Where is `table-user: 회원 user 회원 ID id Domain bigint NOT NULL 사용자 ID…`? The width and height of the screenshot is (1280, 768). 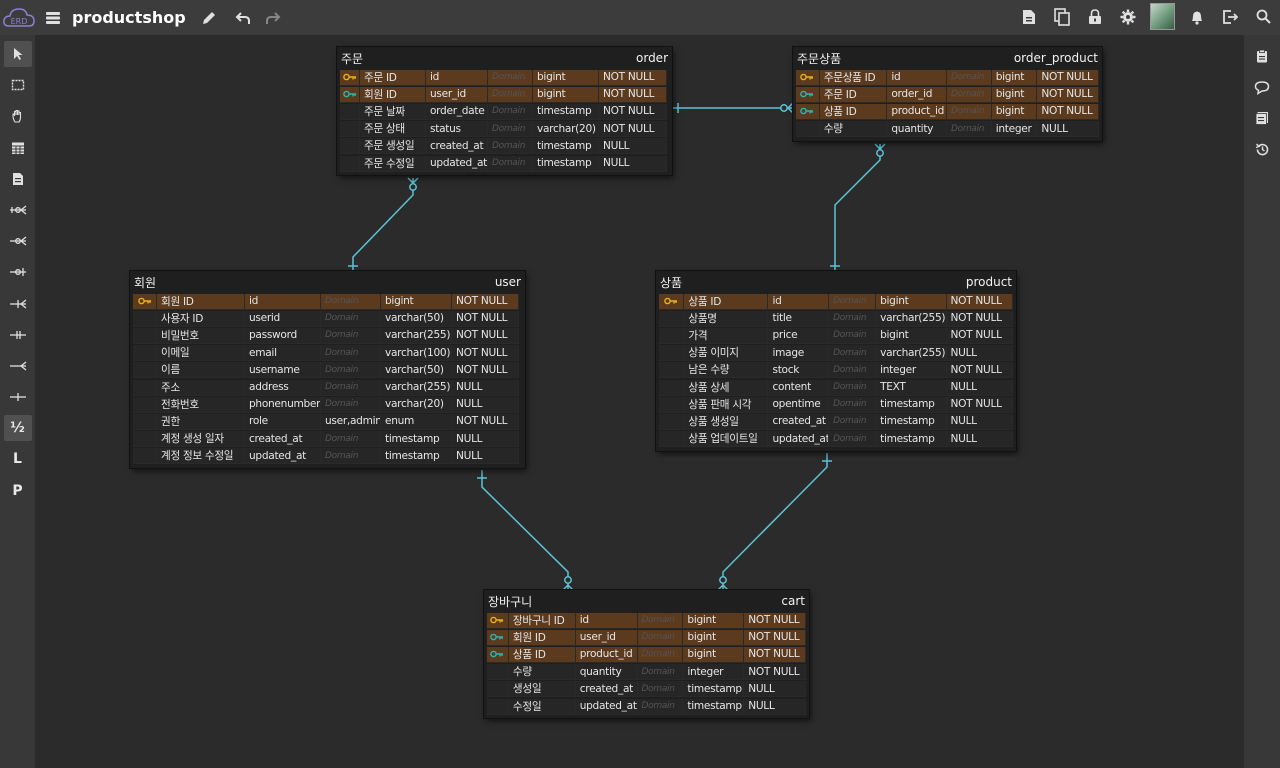 table-user: 회원 user 회원 ID id Domain bigint NOT NULL 사용자 ID… is located at coordinates (327, 369).